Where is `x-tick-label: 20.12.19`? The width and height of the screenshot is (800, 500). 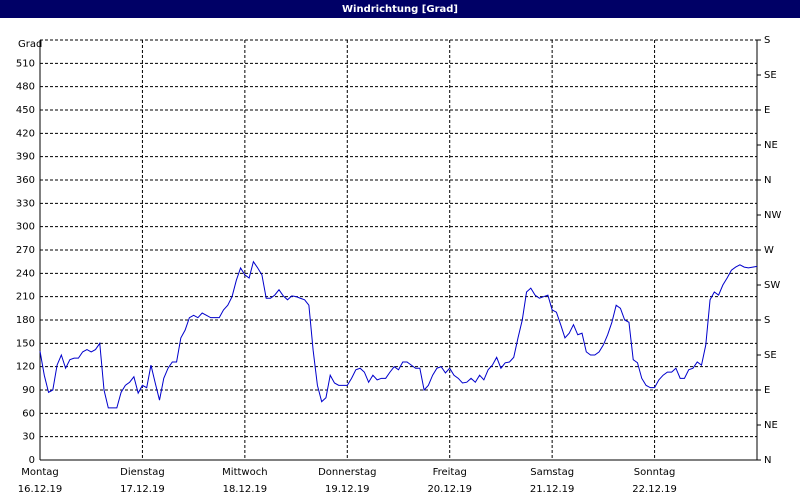 x-tick-label: 20.12.19 is located at coordinates (449, 489).